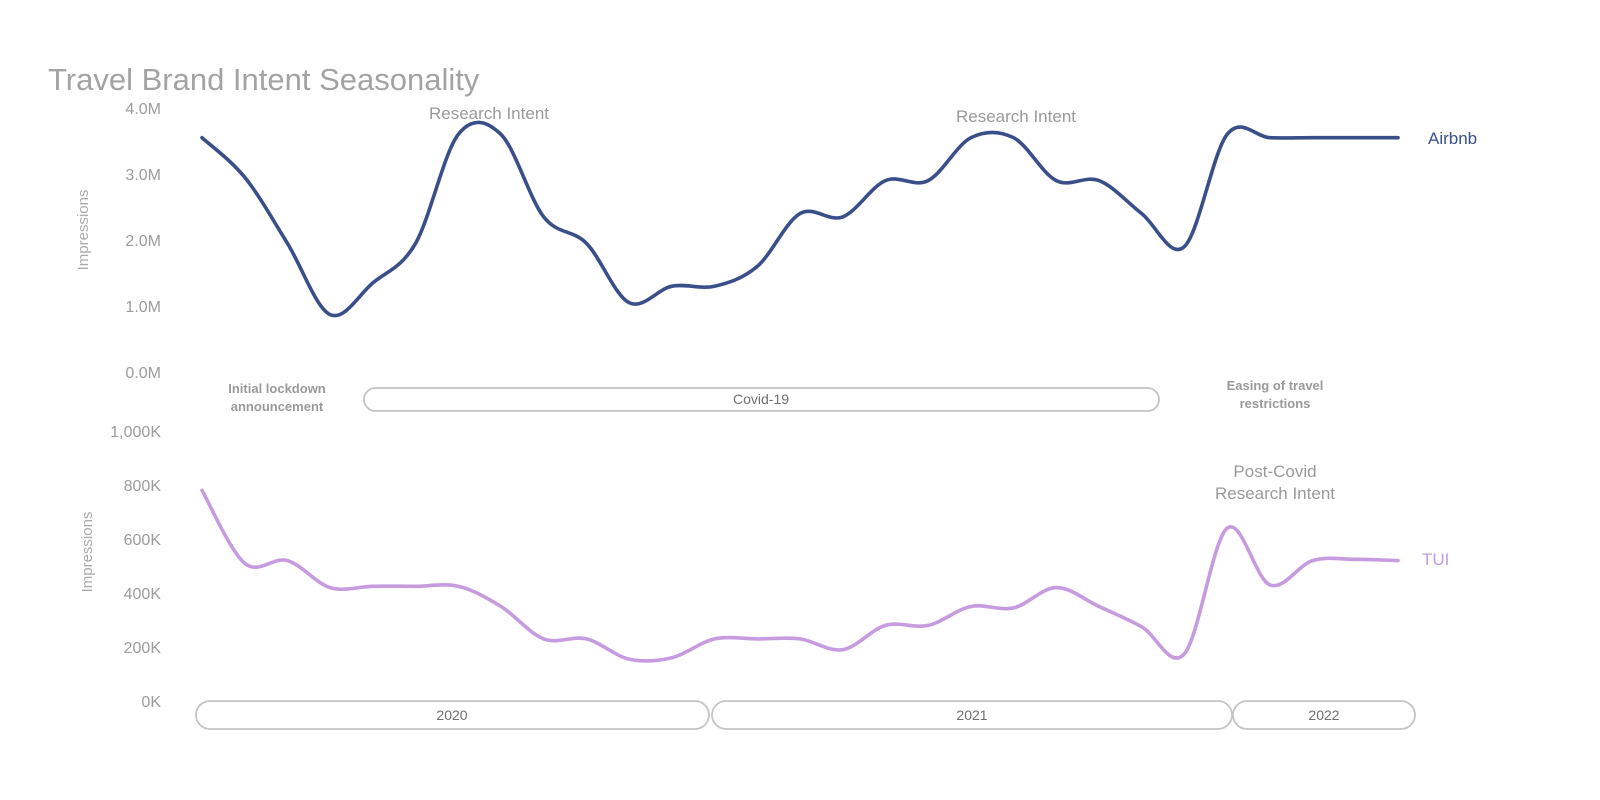 The height and width of the screenshot is (800, 1600). I want to click on top-y-tick-1: 1.0M, so click(143, 307).